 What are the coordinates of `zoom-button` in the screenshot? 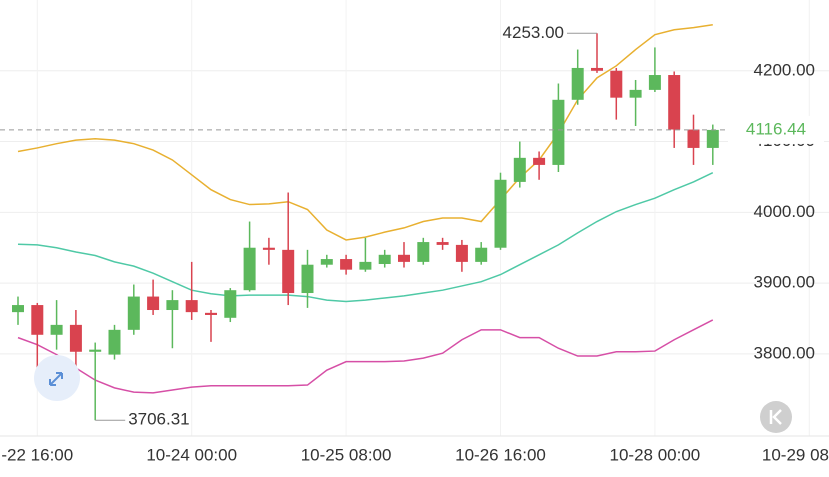 It's located at (57, 378).